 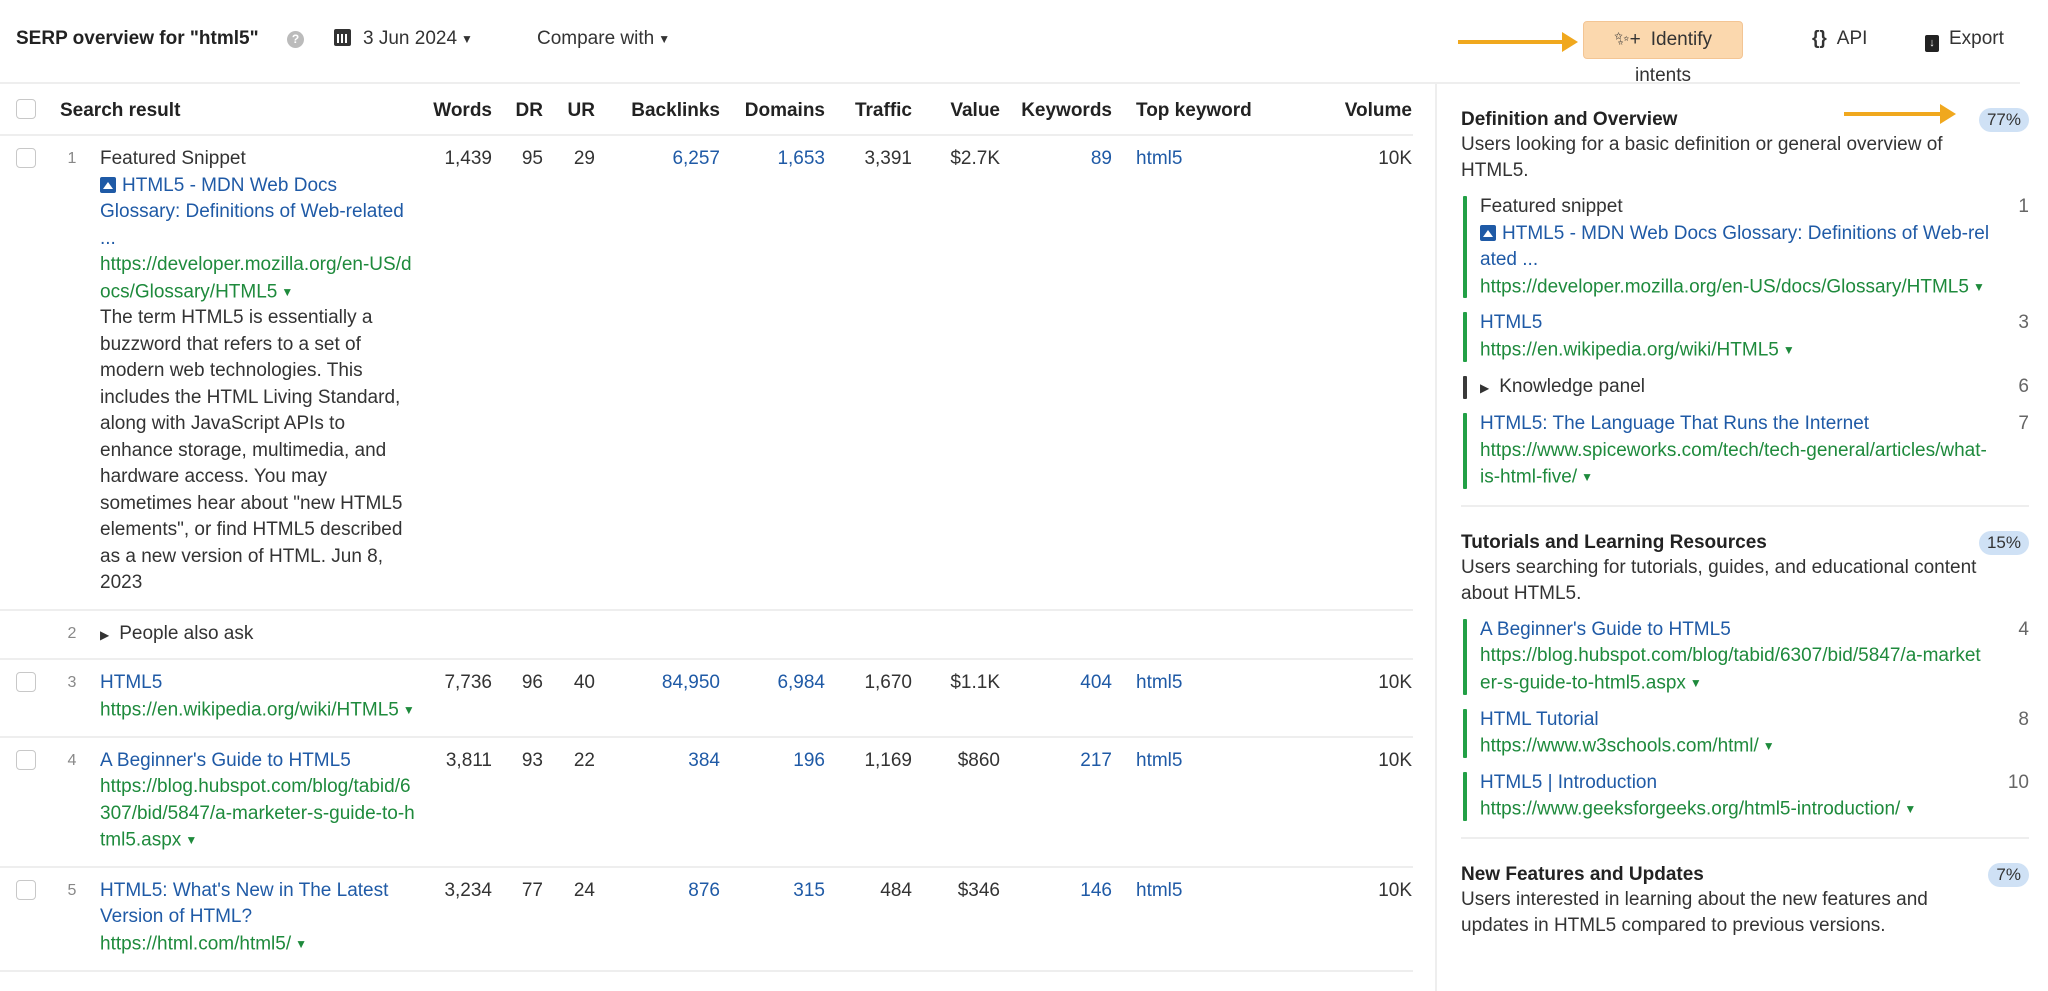 I want to click on export-button: ↓ Export, so click(x=1964, y=40).